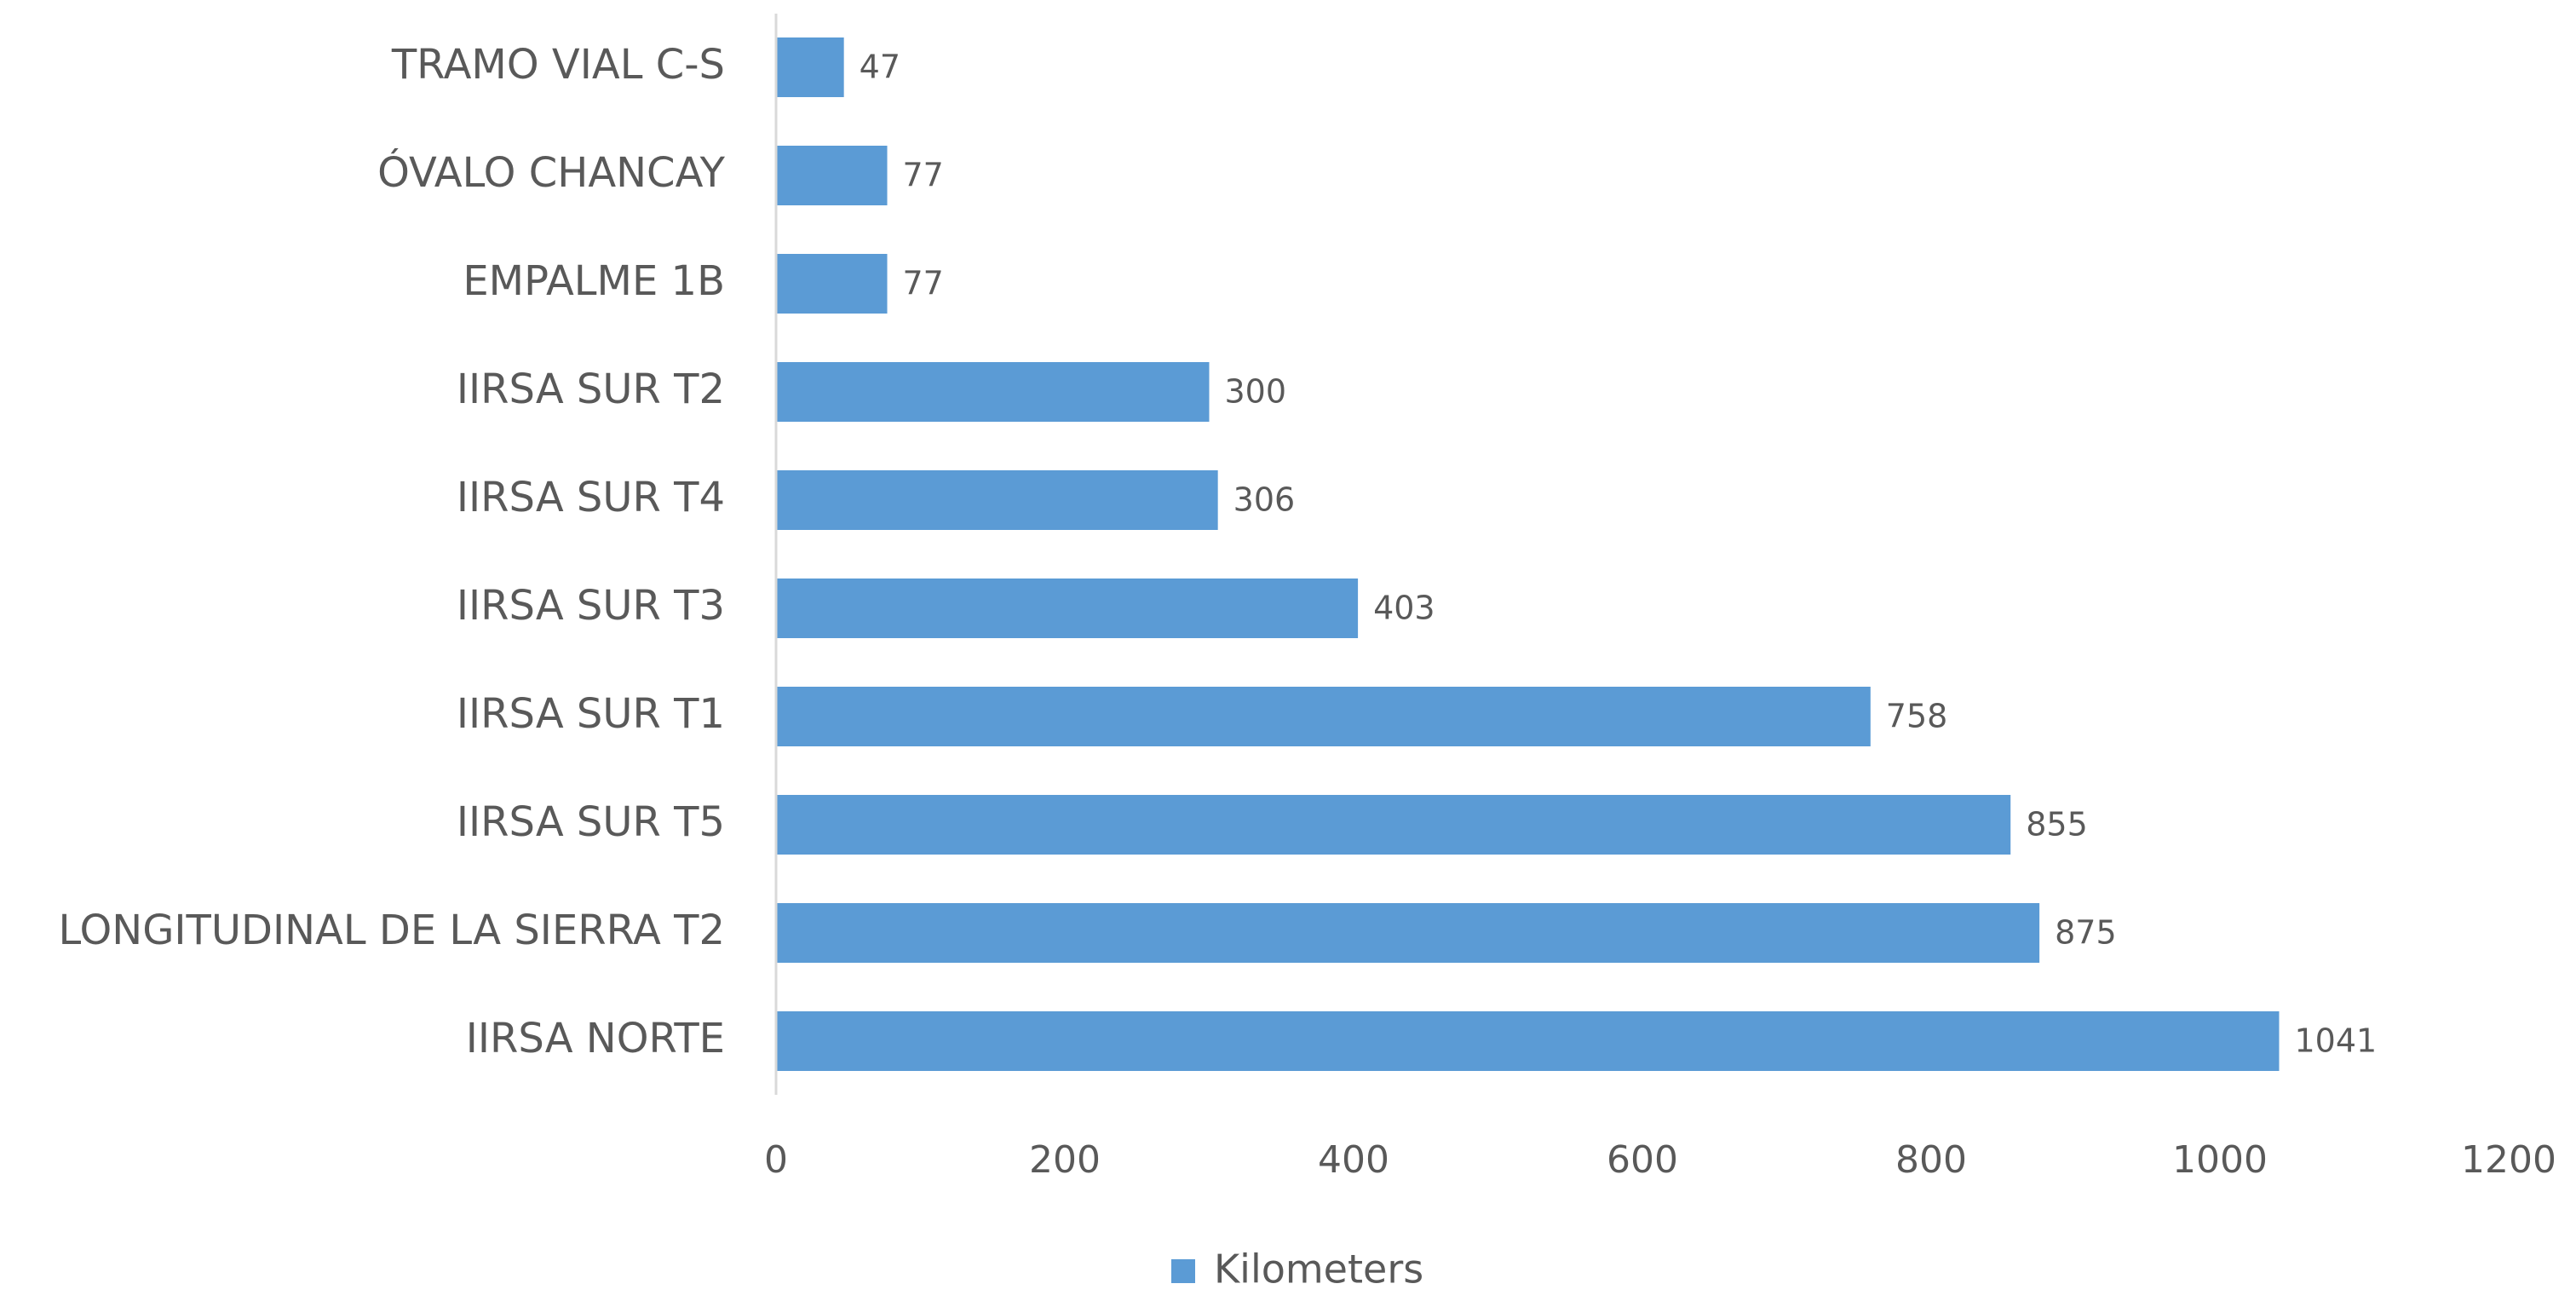  What do you see at coordinates (1643, 1160) in the screenshot?
I see `x-tick-label: 600` at bounding box center [1643, 1160].